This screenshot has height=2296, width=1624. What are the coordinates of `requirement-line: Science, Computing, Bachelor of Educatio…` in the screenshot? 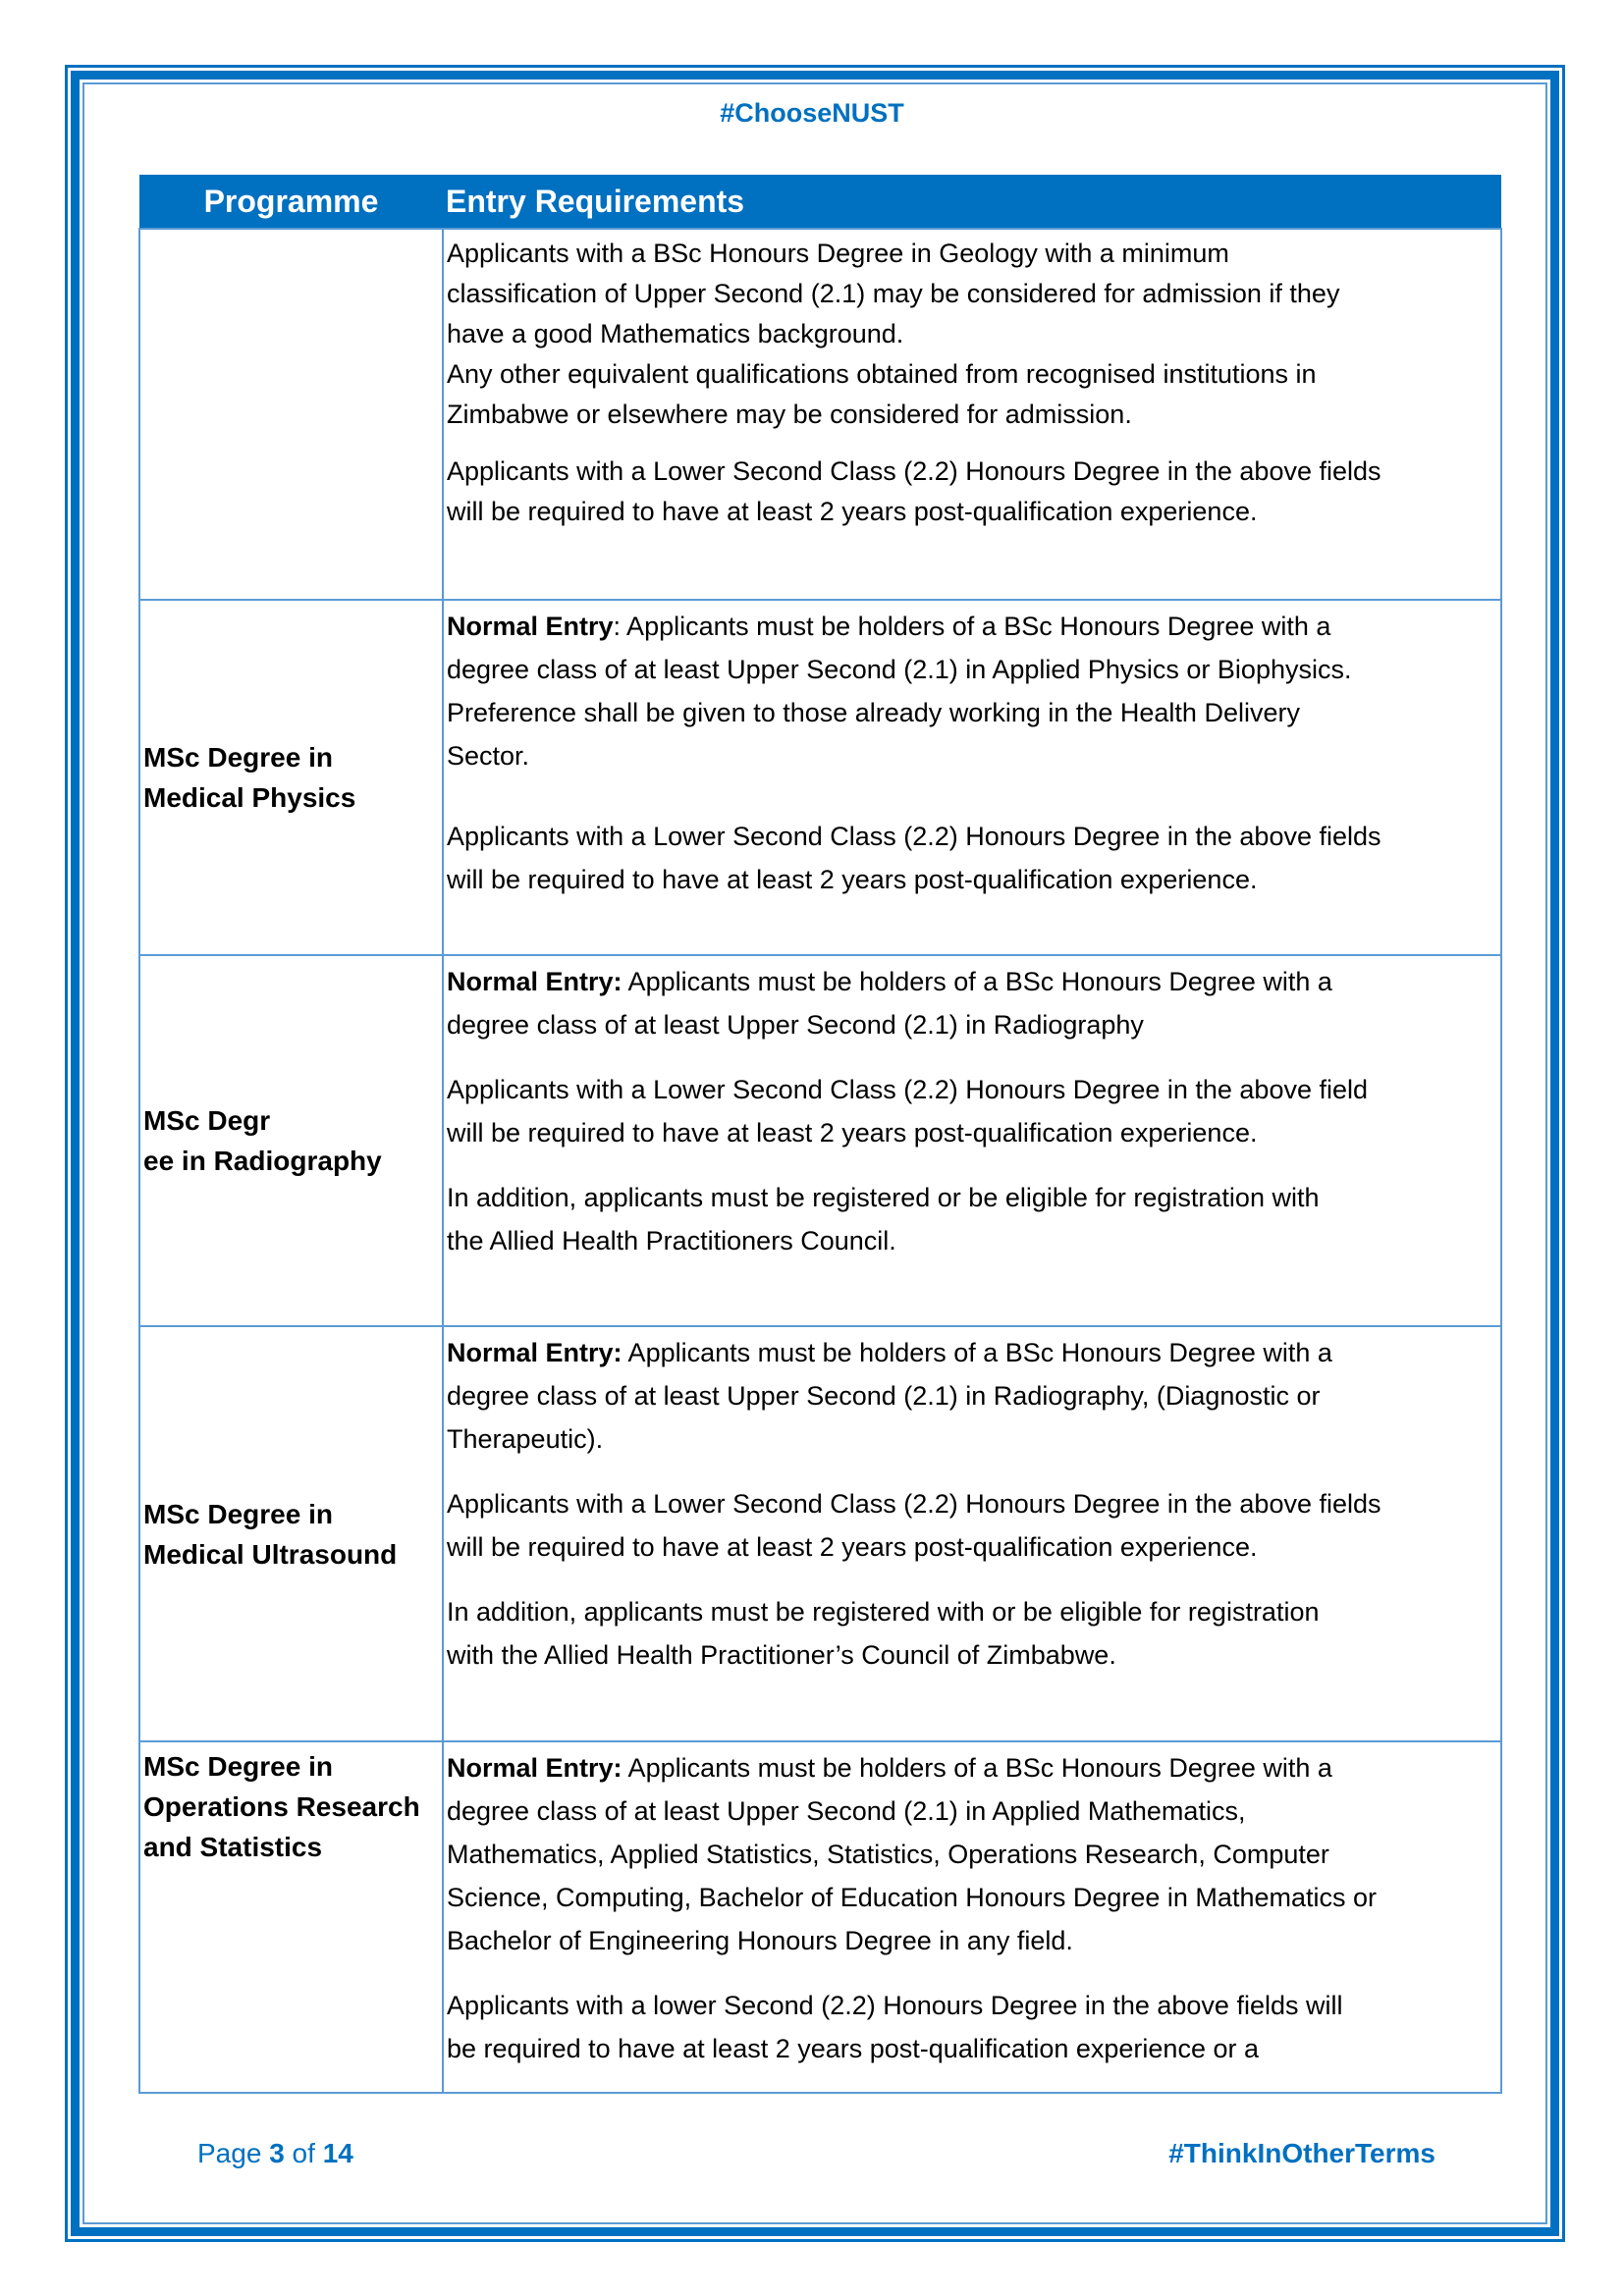 It's located at (912, 1897).